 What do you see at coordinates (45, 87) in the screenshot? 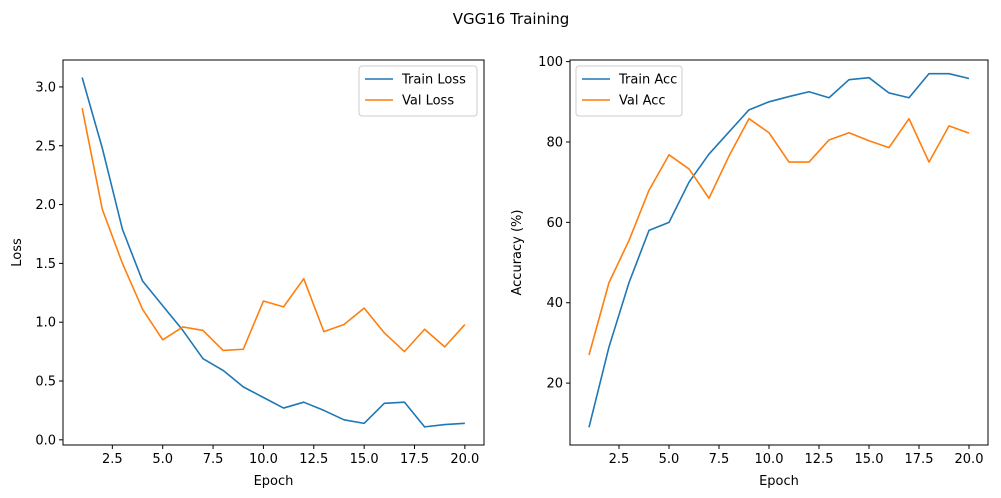
I see `loss-y-tick-label: 3.0` at bounding box center [45, 87].